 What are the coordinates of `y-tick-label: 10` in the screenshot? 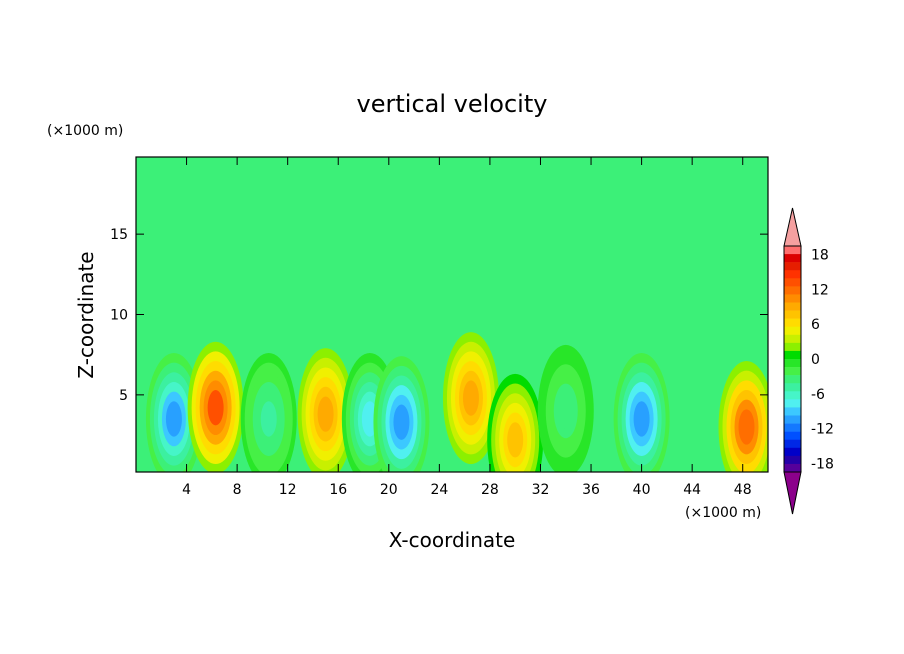 It's located at (119, 316).